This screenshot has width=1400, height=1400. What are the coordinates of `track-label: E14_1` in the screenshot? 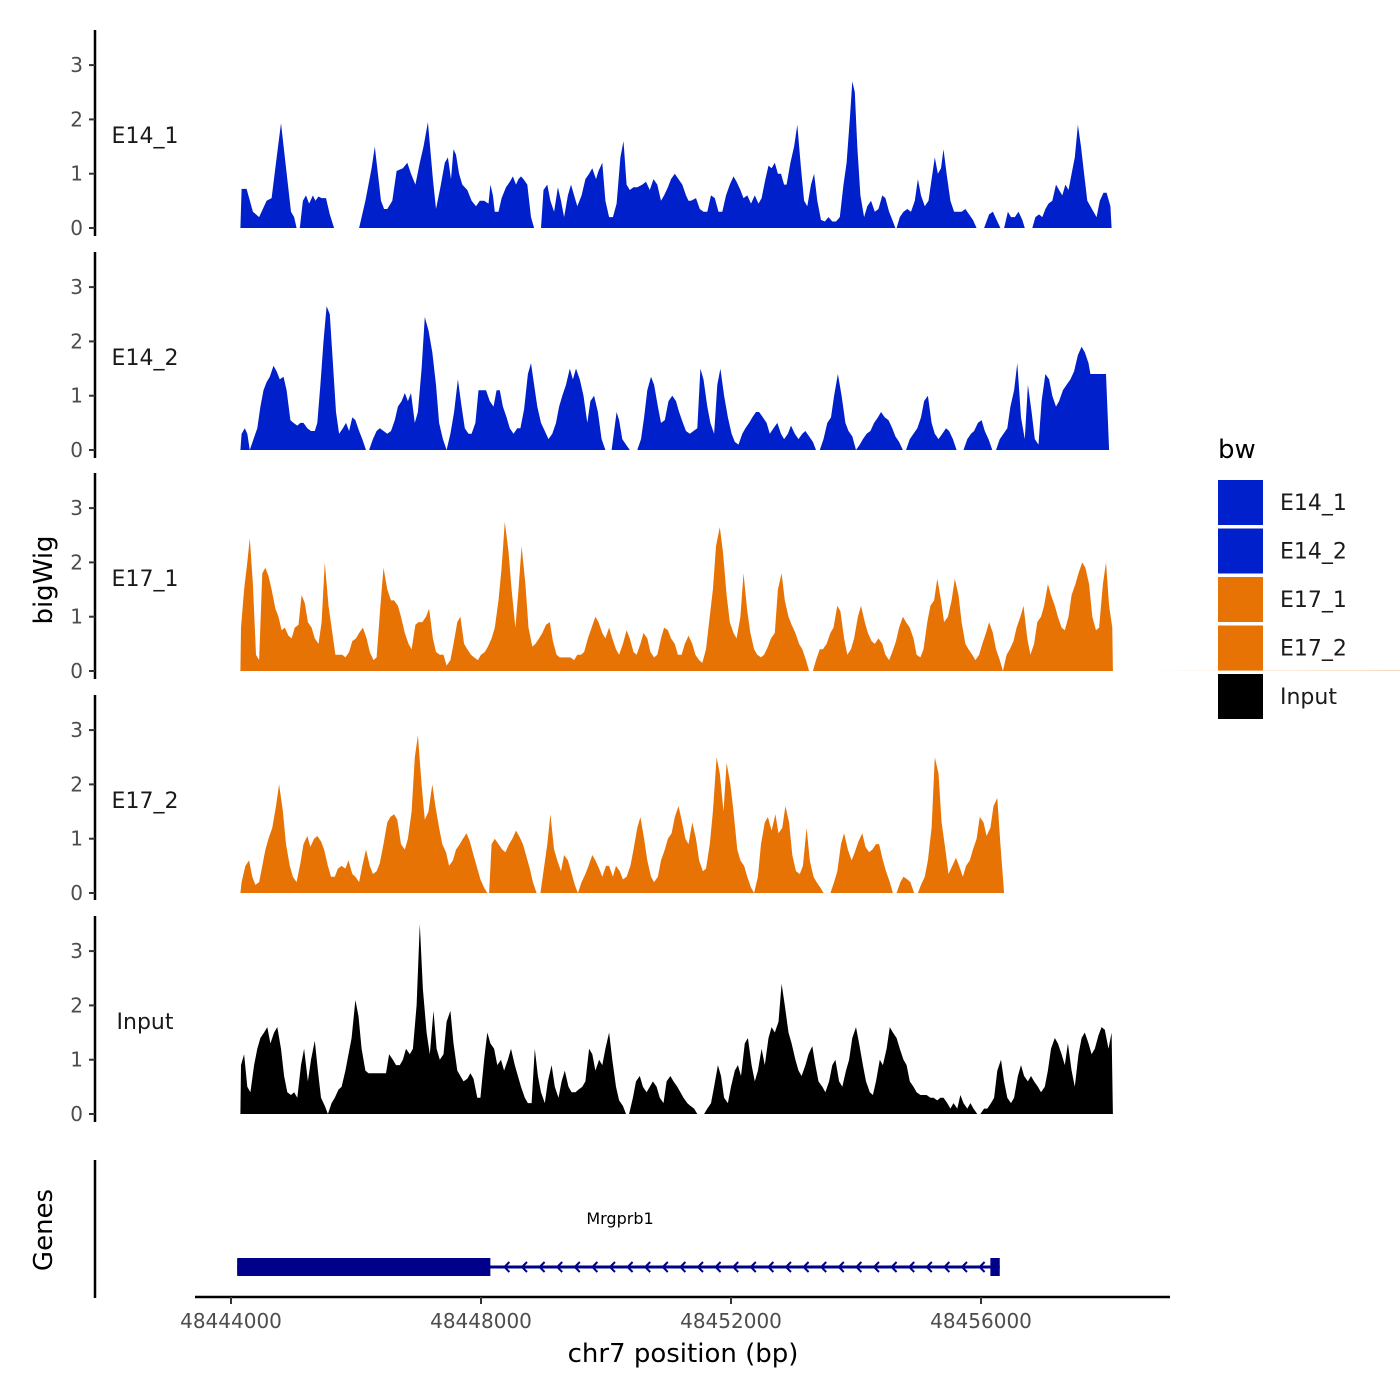 It's located at (145, 136).